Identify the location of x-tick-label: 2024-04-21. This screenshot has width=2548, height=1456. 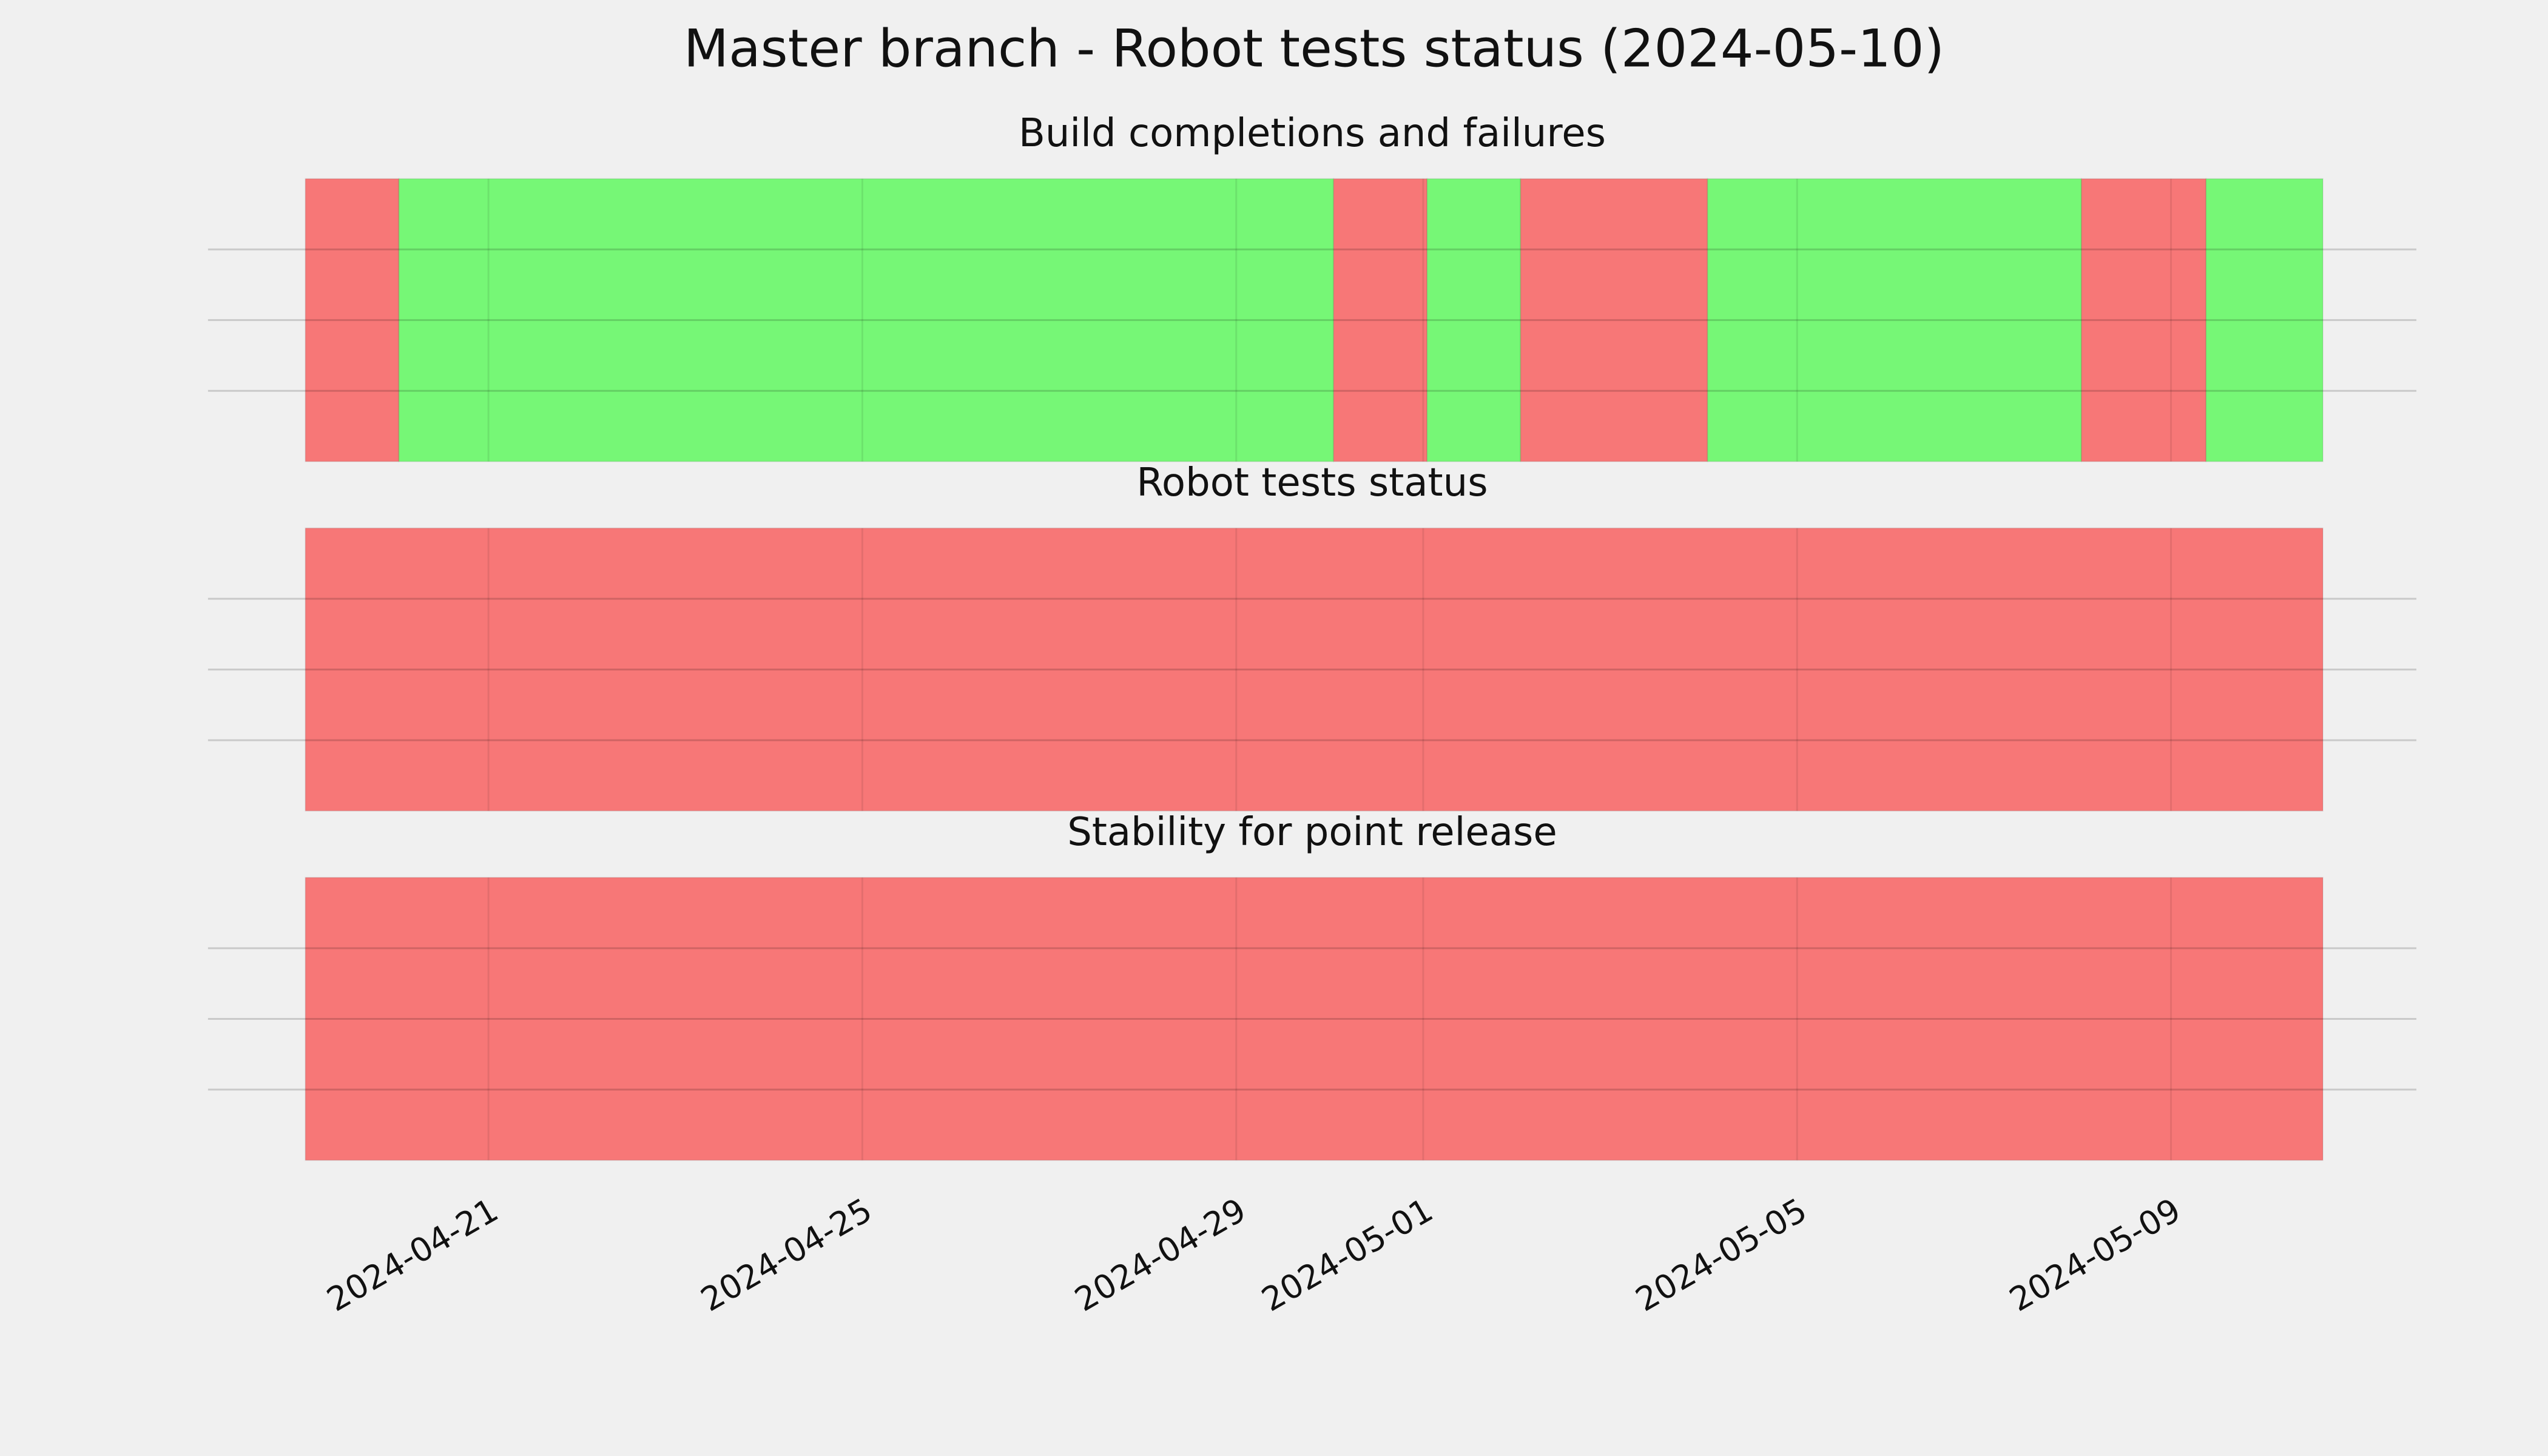
(412, 1255).